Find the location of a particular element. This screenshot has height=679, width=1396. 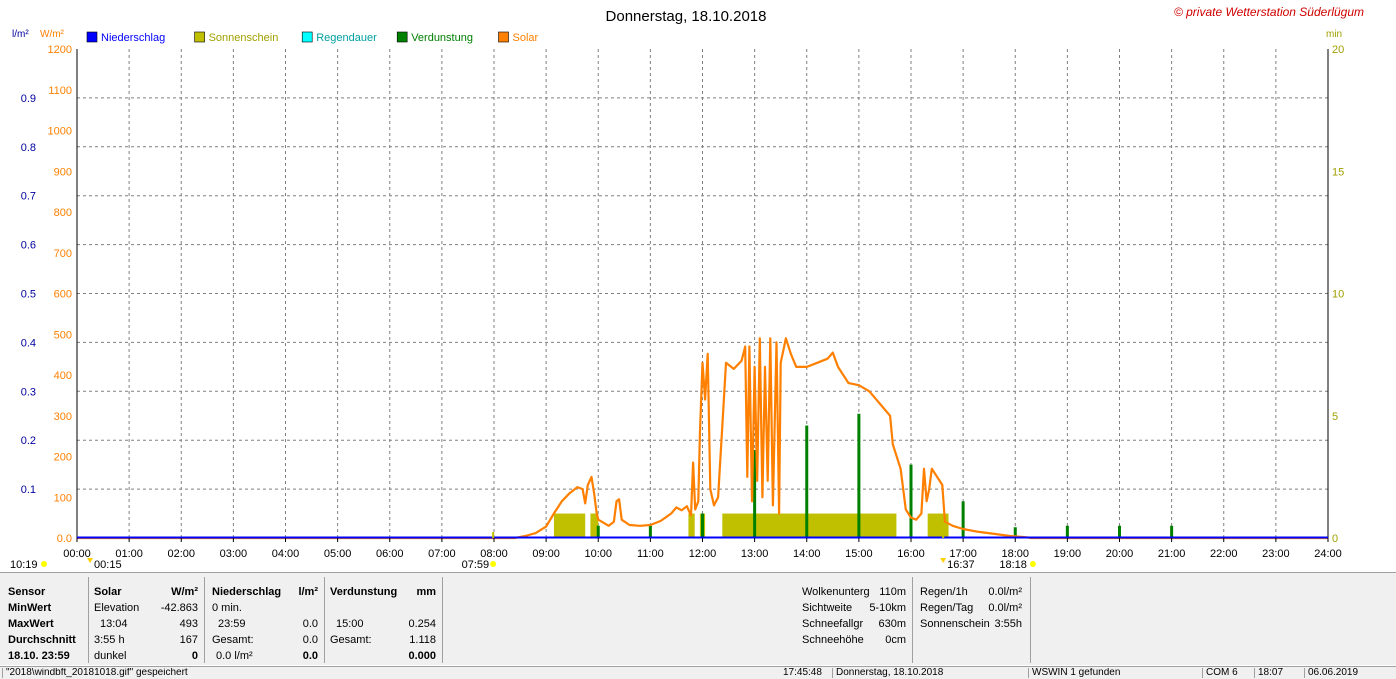

snowline-value: 630m is located at coordinates (892, 624).